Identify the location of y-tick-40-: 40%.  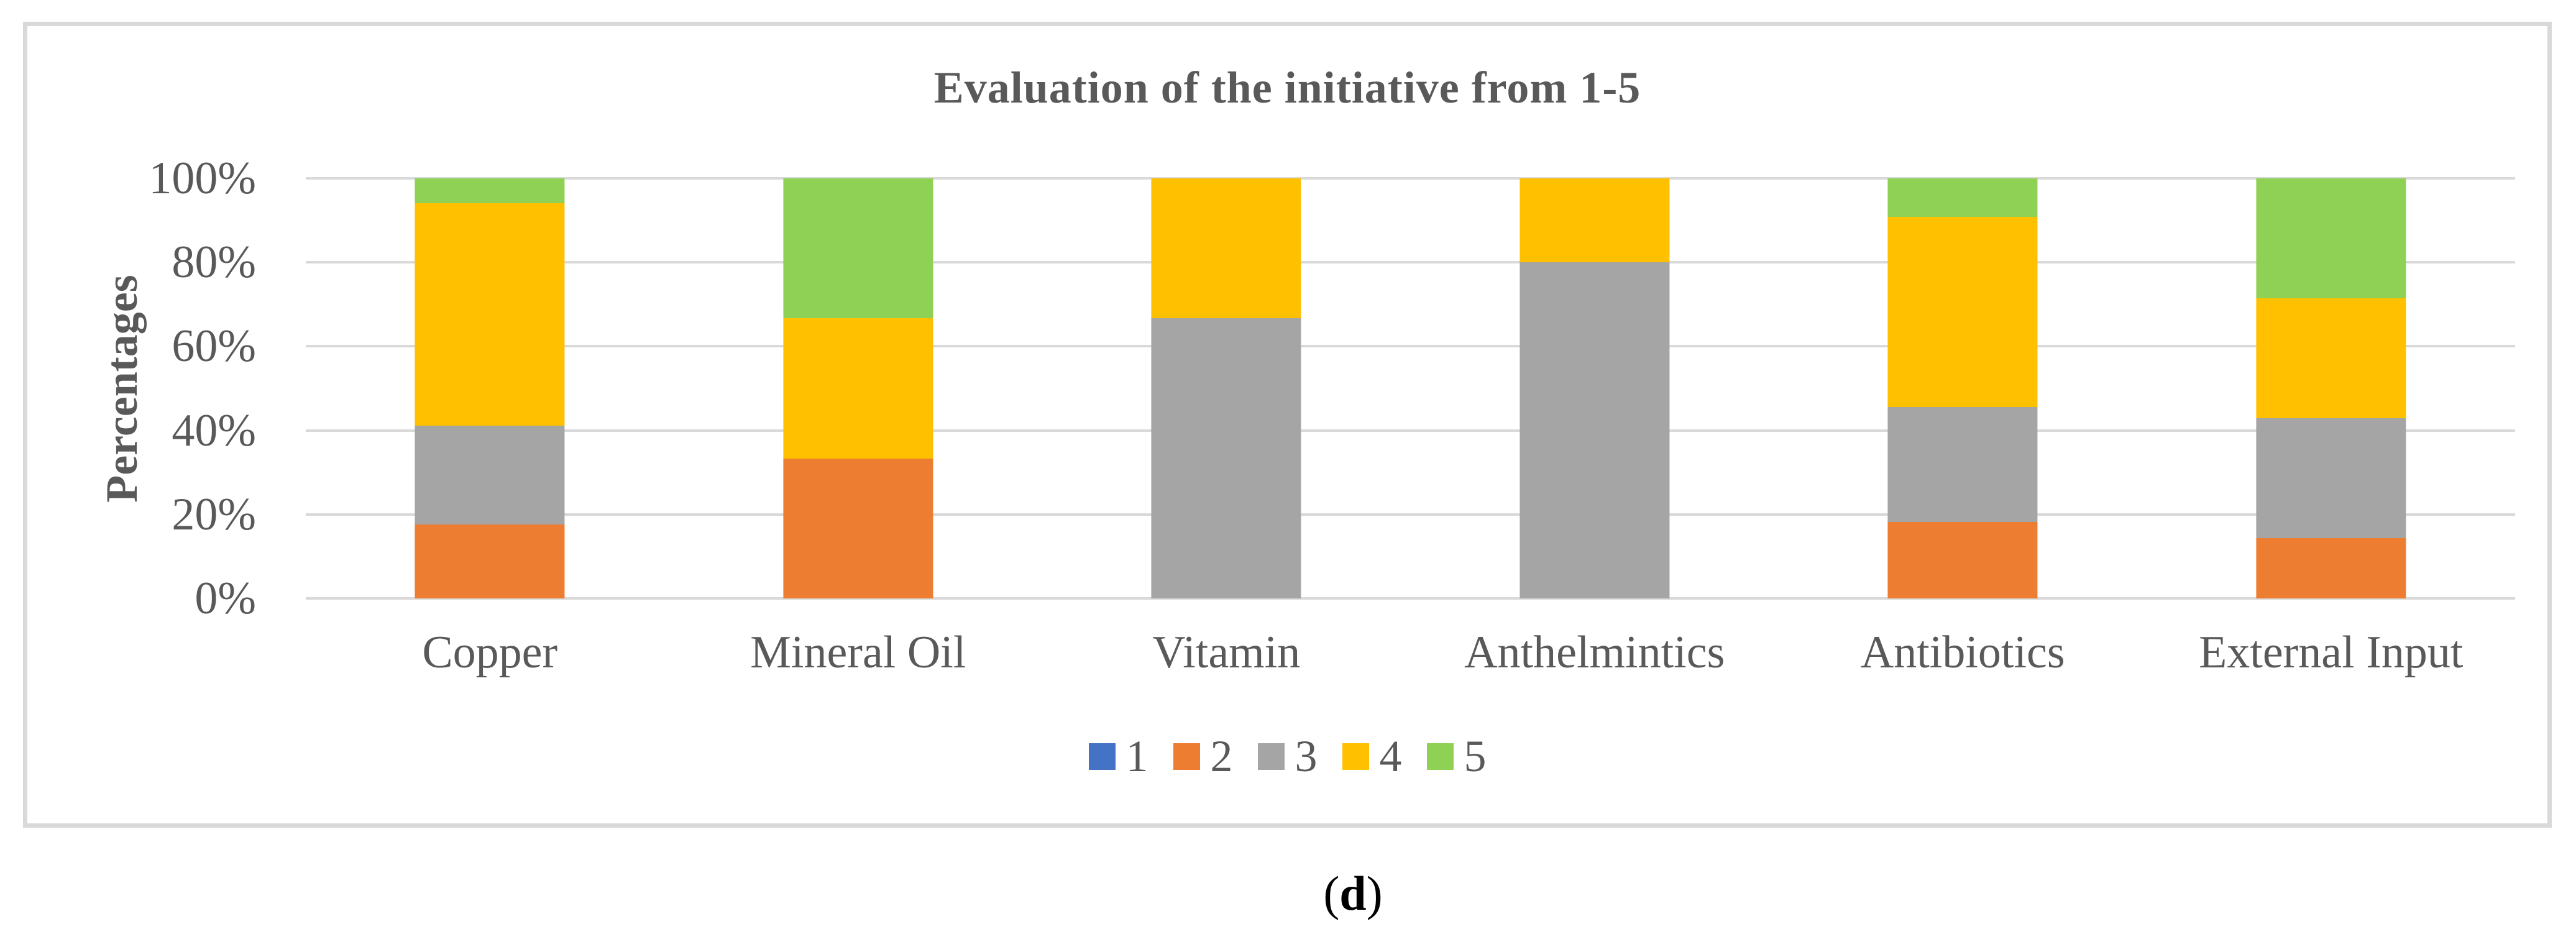
(214, 430).